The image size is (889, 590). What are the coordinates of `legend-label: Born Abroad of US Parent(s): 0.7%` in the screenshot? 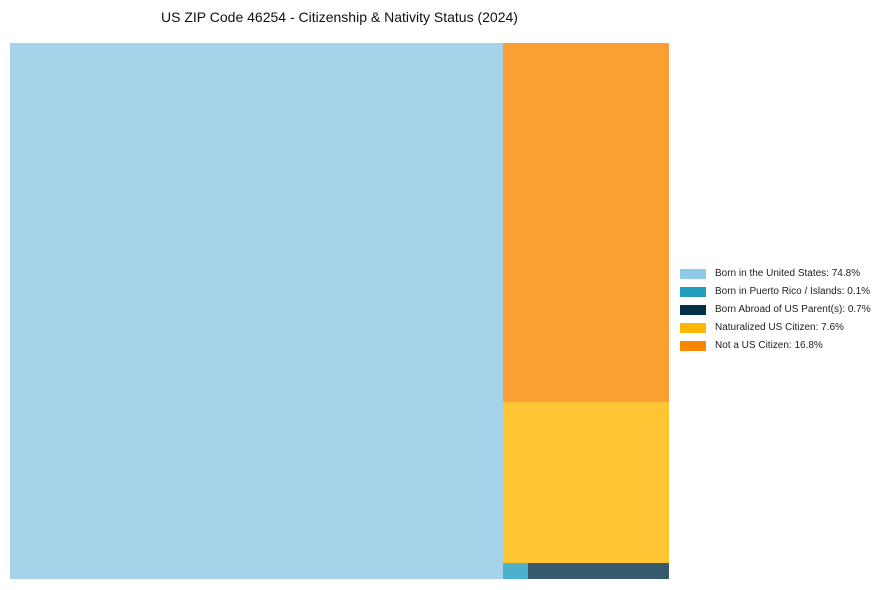 It's located at (793, 309).